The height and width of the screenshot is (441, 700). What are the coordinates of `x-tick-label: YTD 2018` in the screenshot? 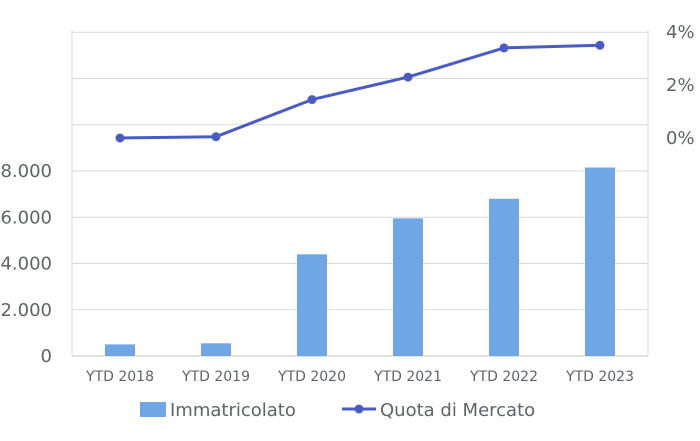 It's located at (119, 377).